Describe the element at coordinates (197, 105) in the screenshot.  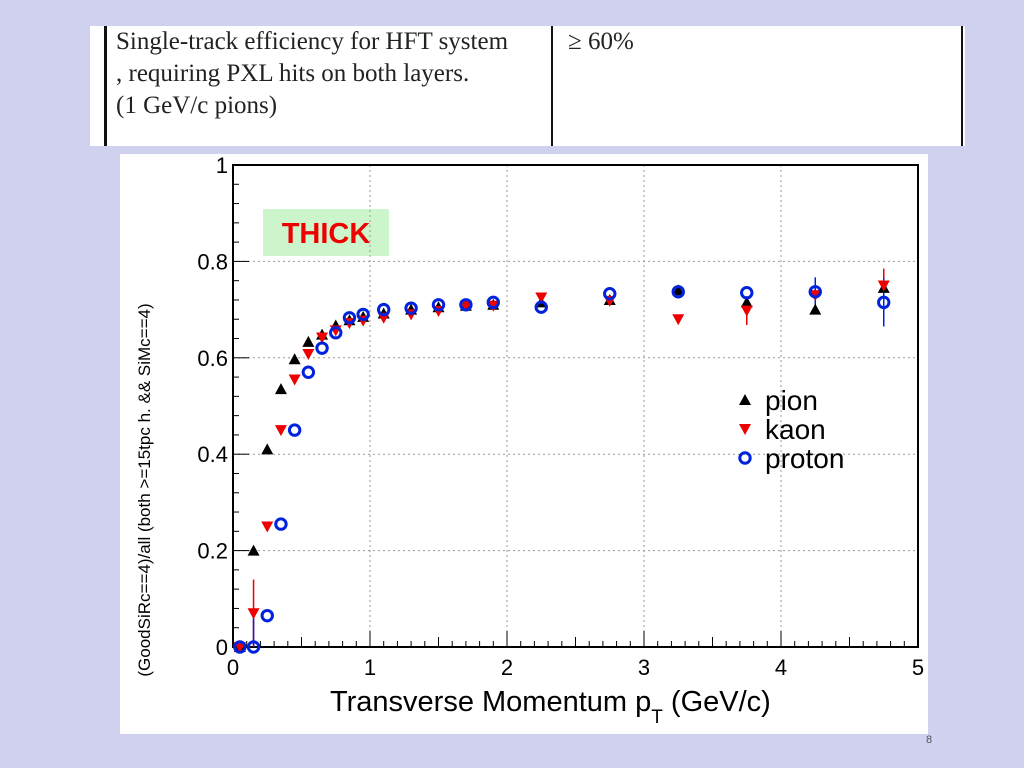
I see `description-line: (1 GeV/c pions)` at that location.